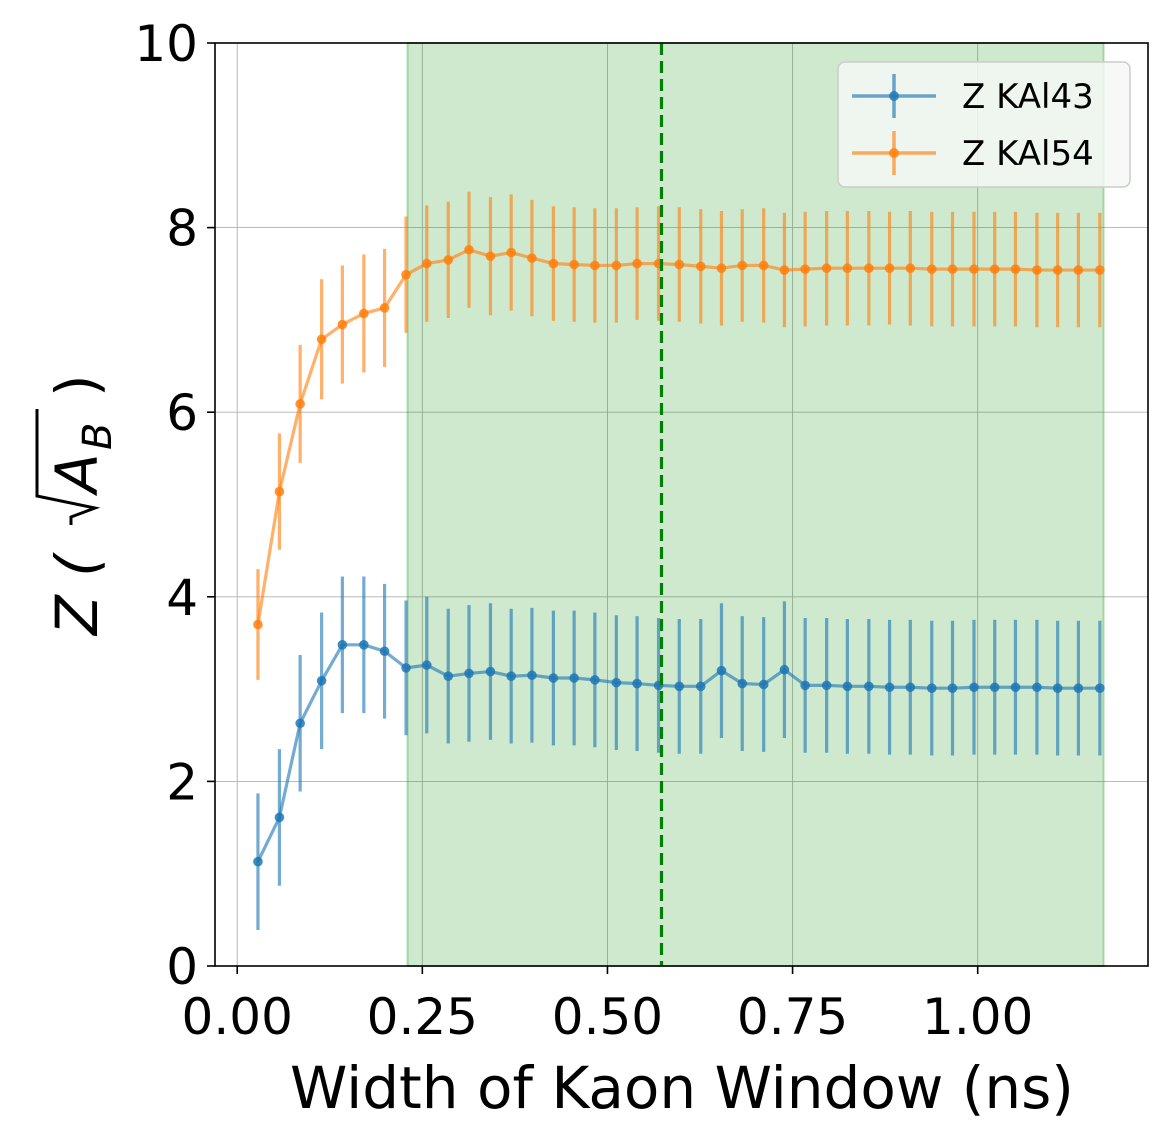  I want to click on y-axis-label-prefix: Z (, so click(77, 594).